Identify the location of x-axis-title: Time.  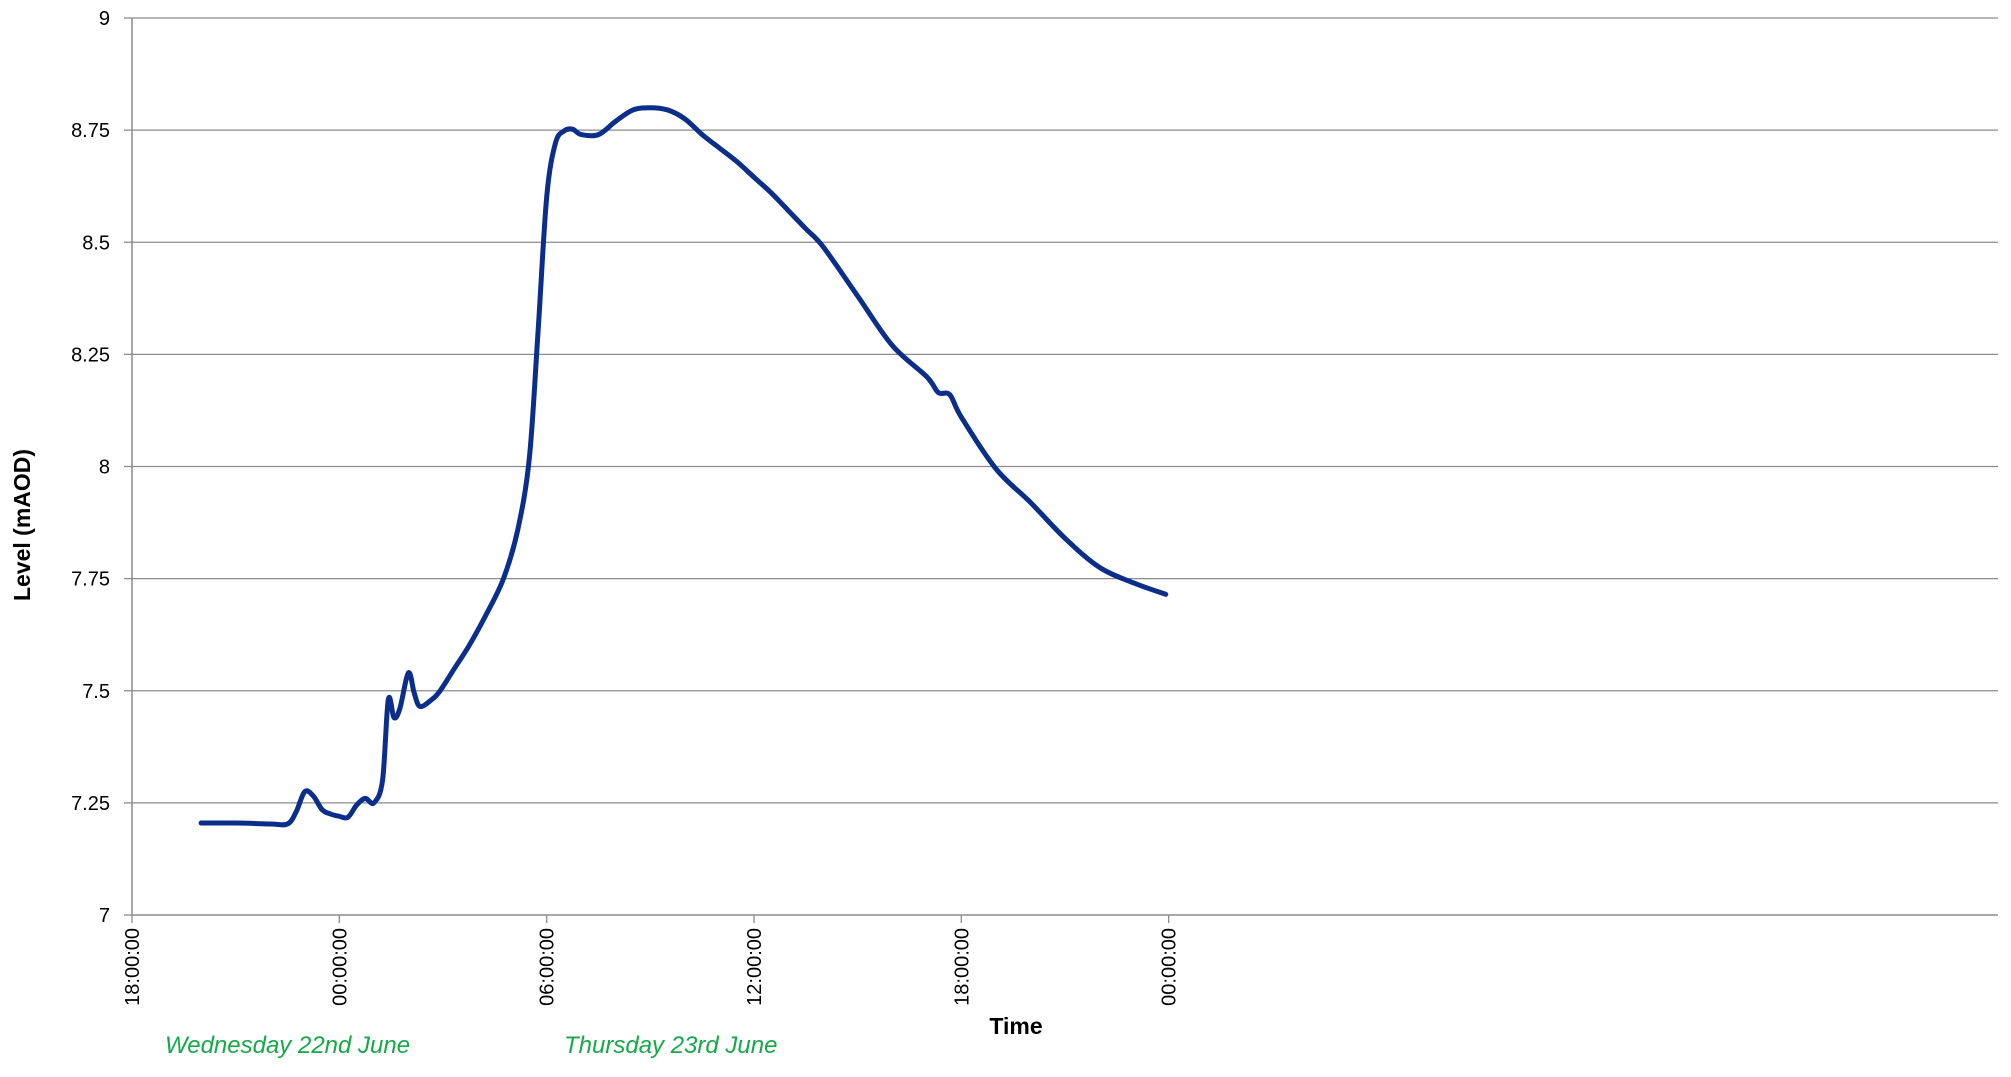
(1015, 1026).